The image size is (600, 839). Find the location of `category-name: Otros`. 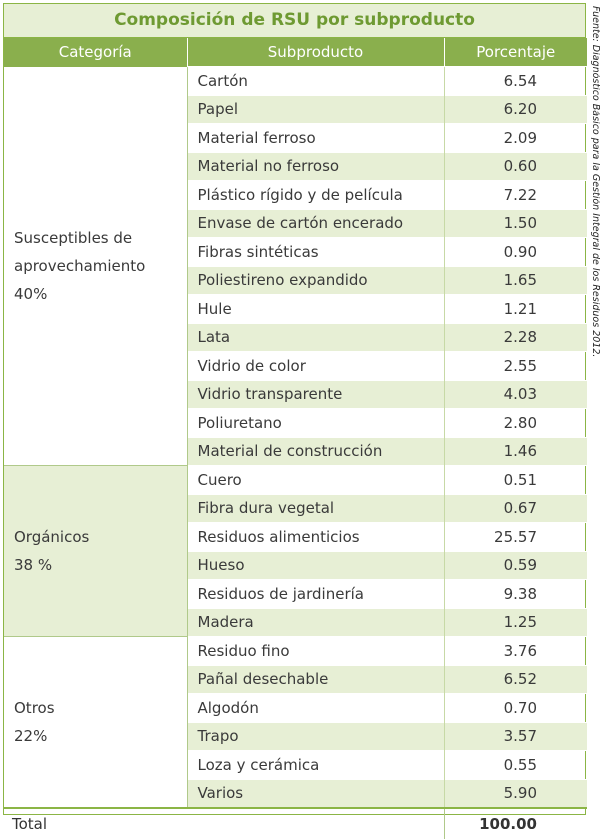

category-name: Otros is located at coordinates (34, 708).